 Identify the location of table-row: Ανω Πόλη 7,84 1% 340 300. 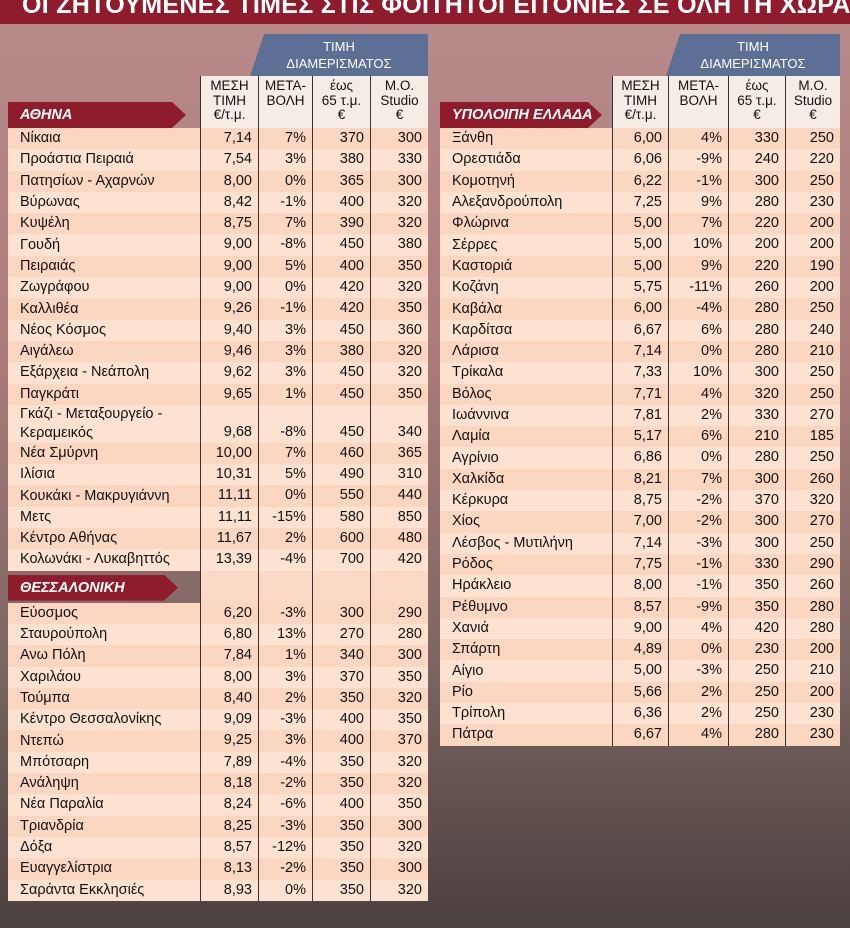
(218, 656).